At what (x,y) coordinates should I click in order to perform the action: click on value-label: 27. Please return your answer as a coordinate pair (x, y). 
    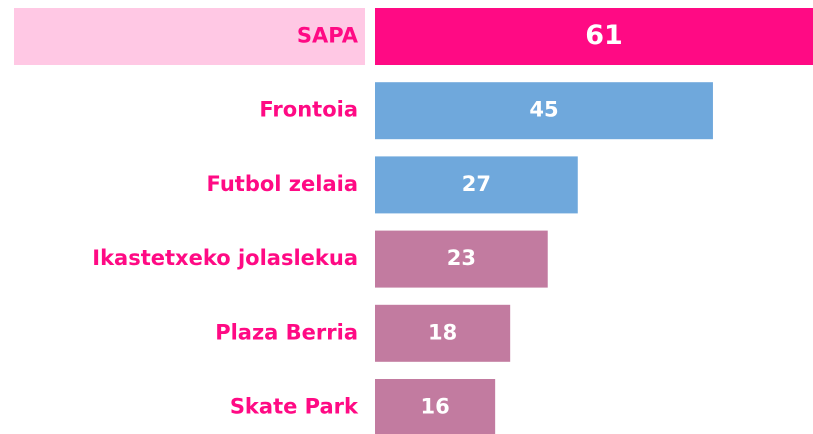
    Looking at the image, I should click on (476, 184).